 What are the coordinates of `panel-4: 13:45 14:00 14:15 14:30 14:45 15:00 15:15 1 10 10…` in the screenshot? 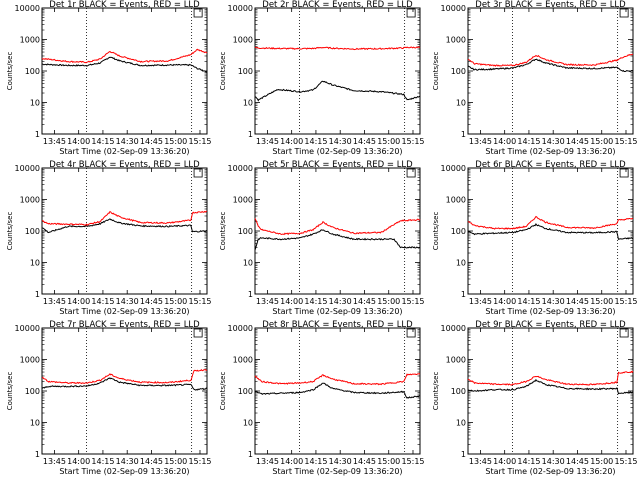 It's located at (109, 238).